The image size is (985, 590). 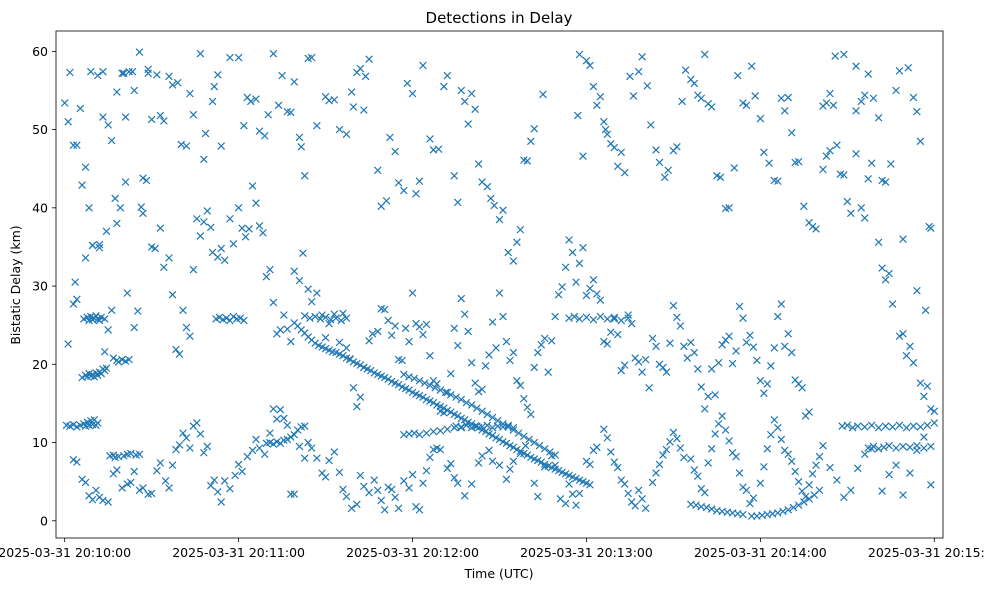 I want to click on x-axis-label: Time (UTC), so click(x=498, y=573).